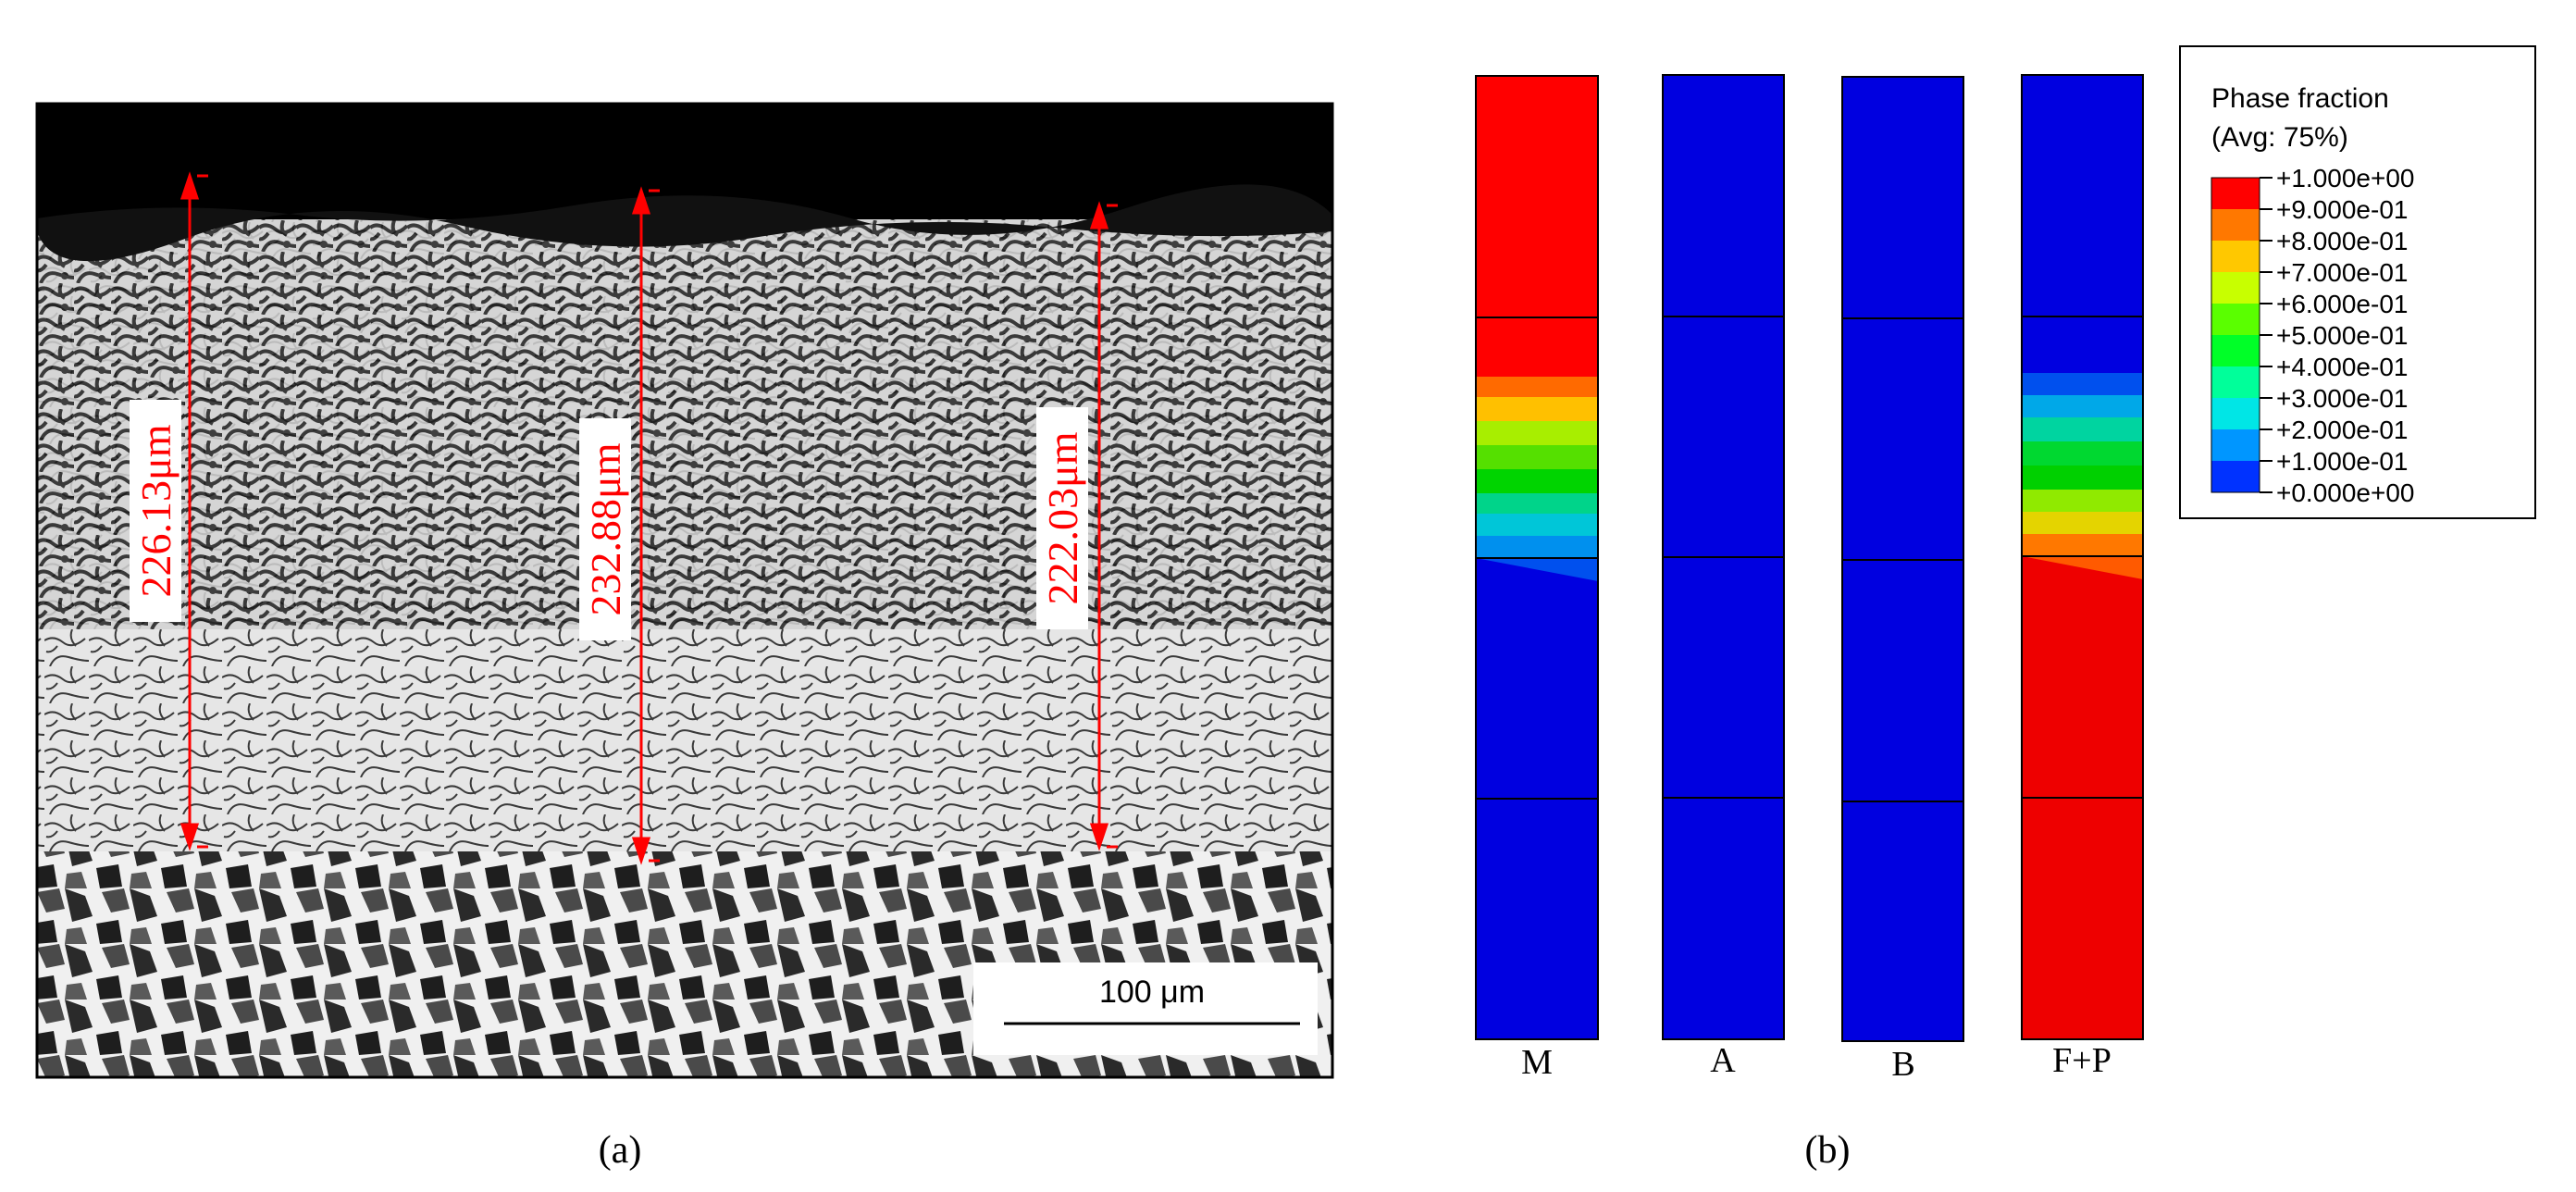 The width and height of the screenshot is (2576, 1192). What do you see at coordinates (2342, 430) in the screenshot?
I see `legend-label-8: +2.000e-01` at bounding box center [2342, 430].